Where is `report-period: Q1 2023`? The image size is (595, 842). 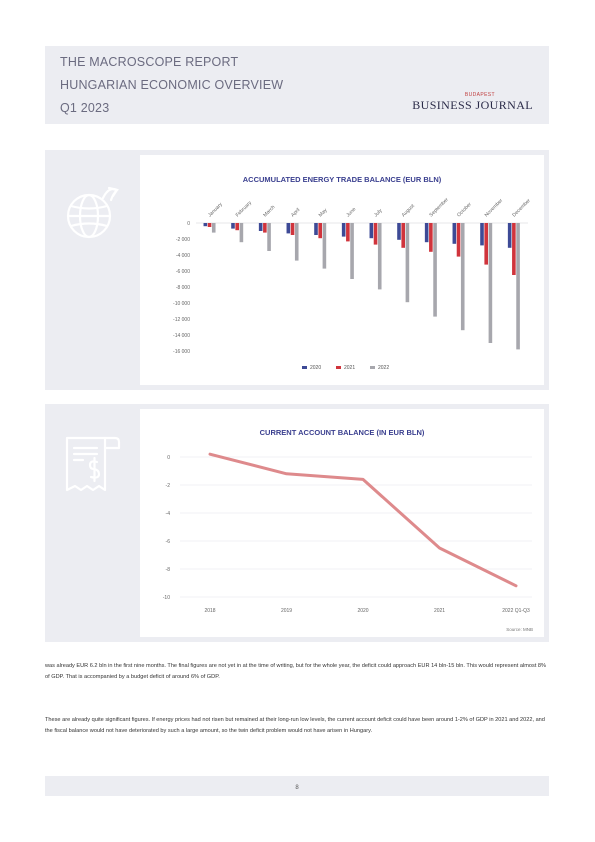
report-period: Q1 2023 is located at coordinates (85, 108).